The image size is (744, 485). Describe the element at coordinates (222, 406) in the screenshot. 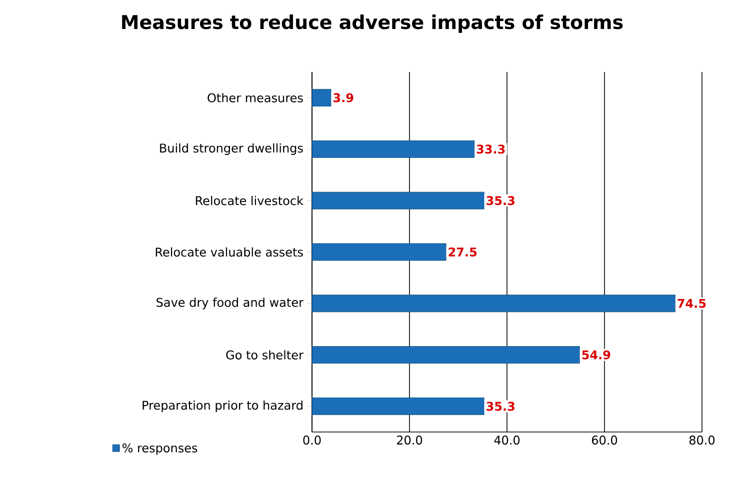

I see `y-tick-label: Preparation prior to hazard` at that location.